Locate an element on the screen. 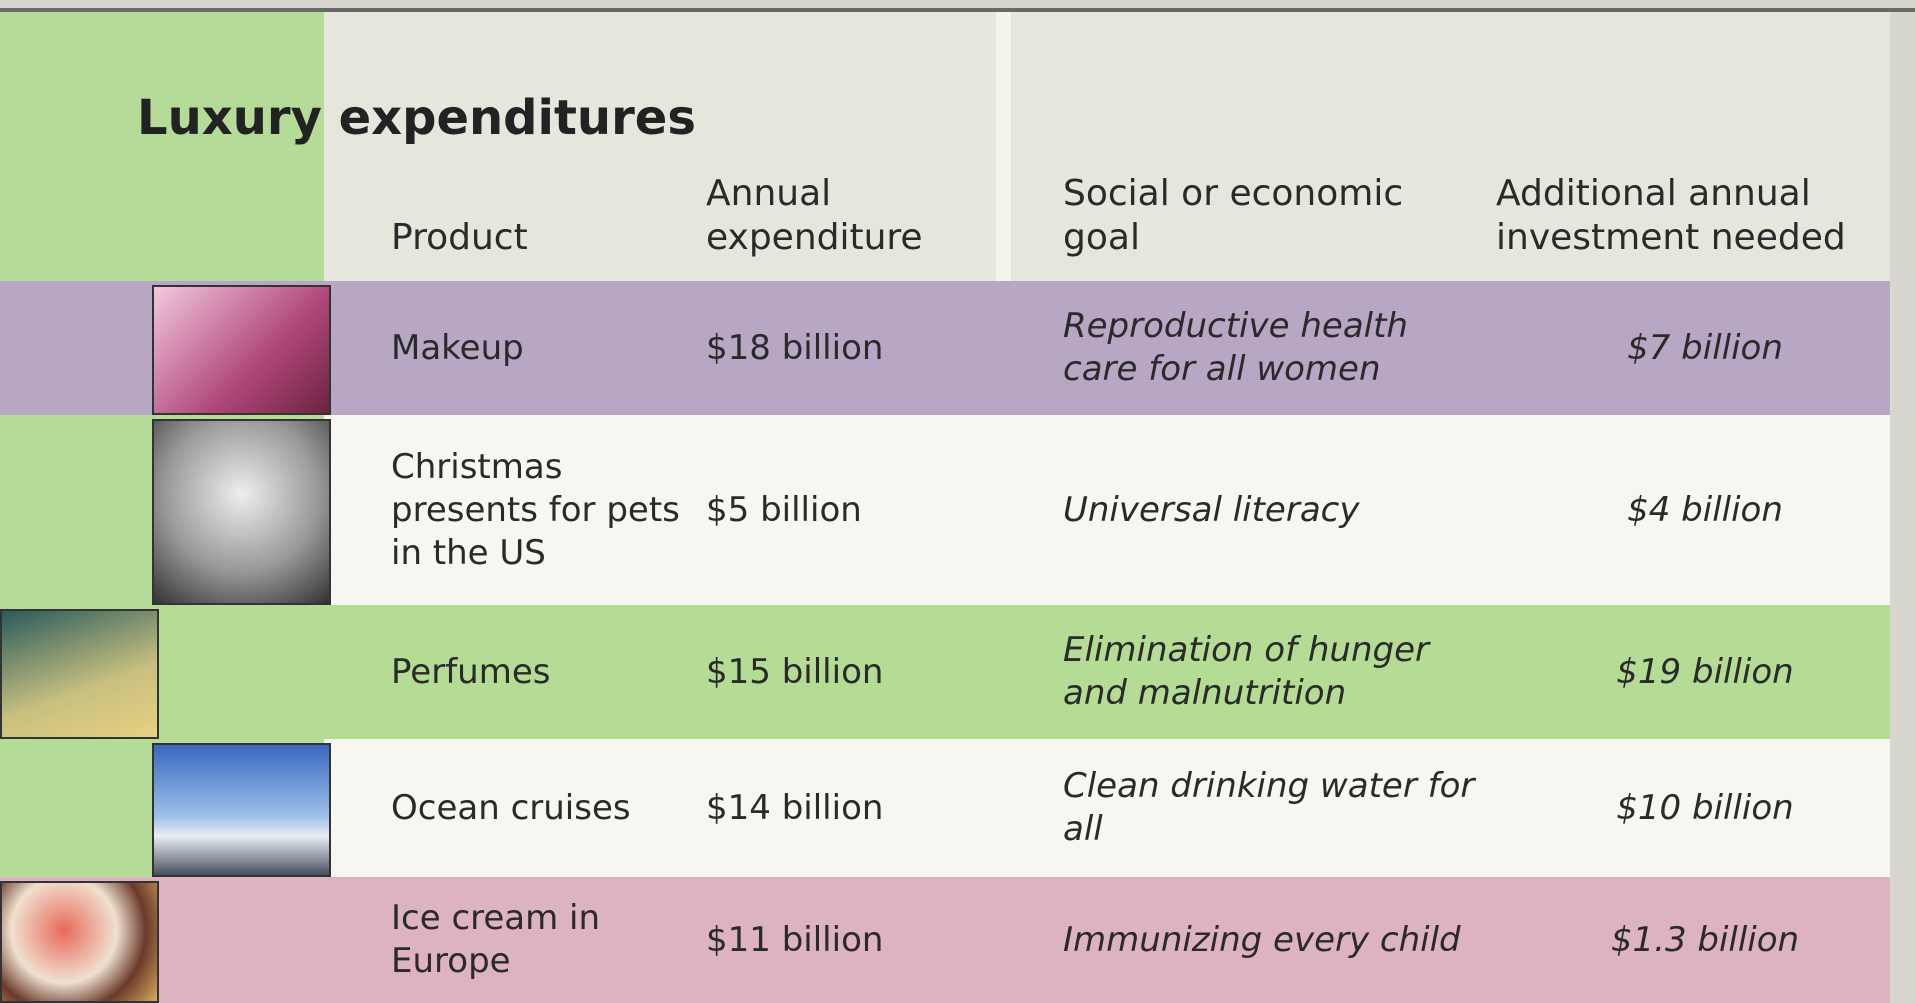 The image size is (1915, 1003). table-cell: Makeup is located at coordinates (457, 347).